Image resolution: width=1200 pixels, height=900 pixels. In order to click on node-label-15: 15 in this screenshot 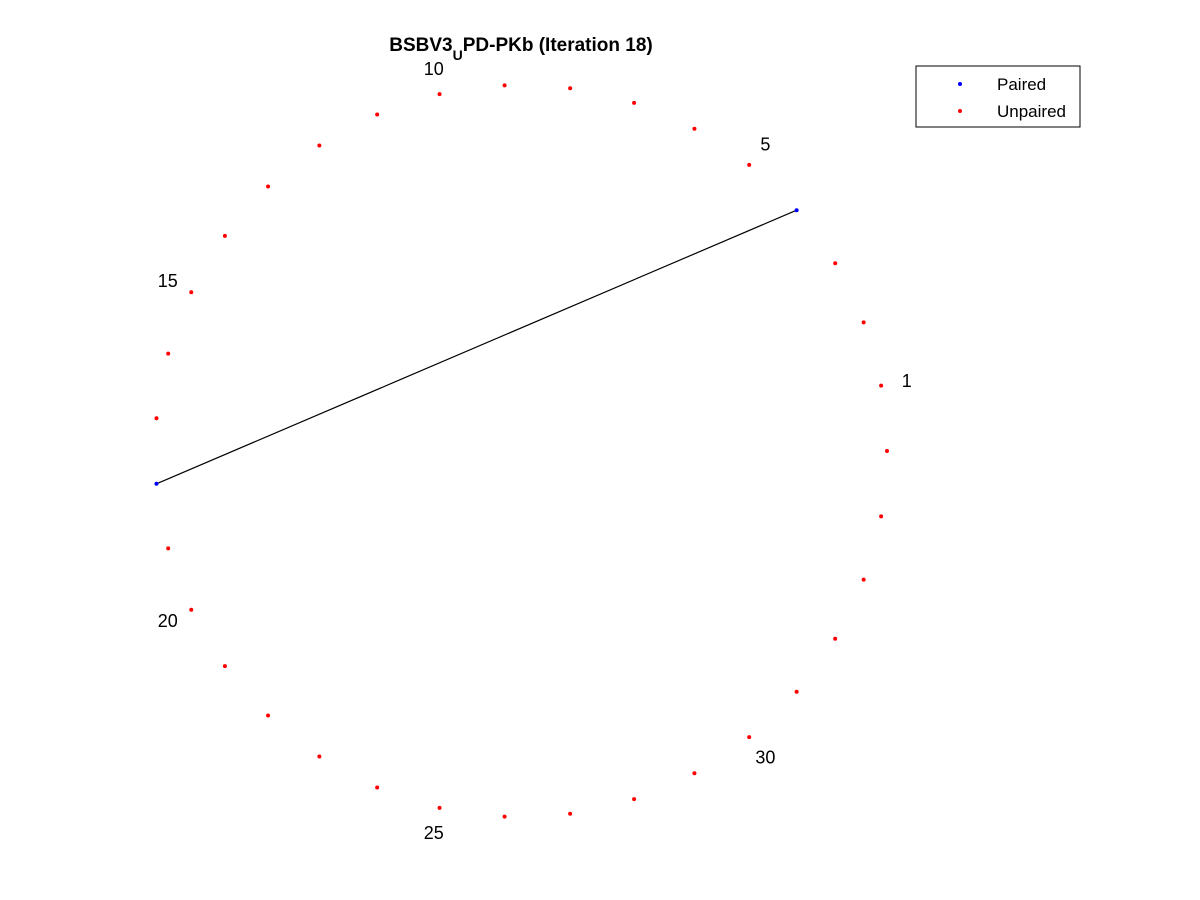, I will do `click(168, 281)`.